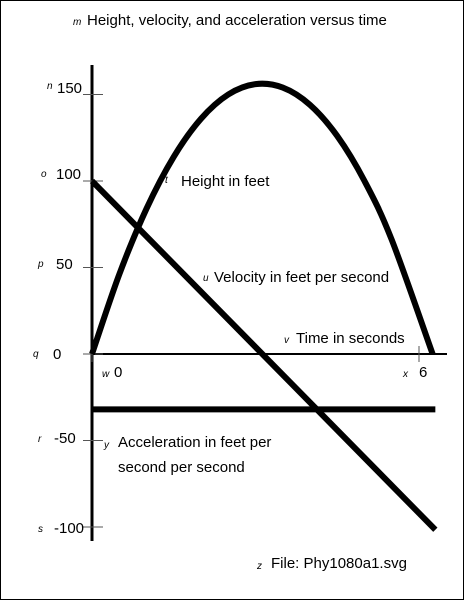 Image resolution: width=464 pixels, height=600 pixels. Describe the element at coordinates (339, 563) in the screenshot. I see `file-label: File: Phy1080a1.svg` at that location.